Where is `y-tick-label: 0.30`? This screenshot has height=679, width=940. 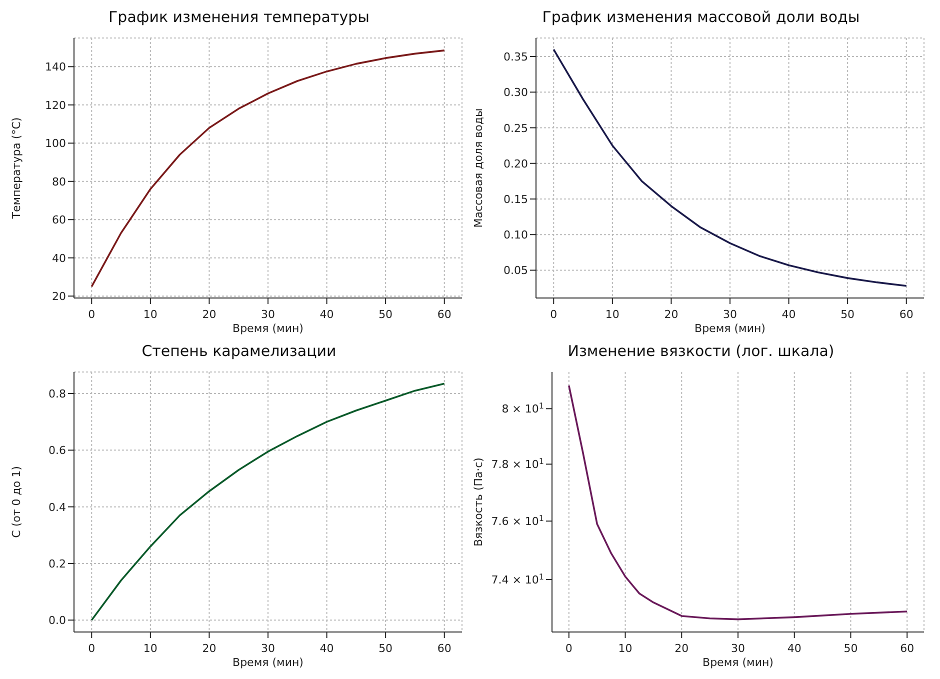
y-tick-label: 0.30 is located at coordinates (516, 93).